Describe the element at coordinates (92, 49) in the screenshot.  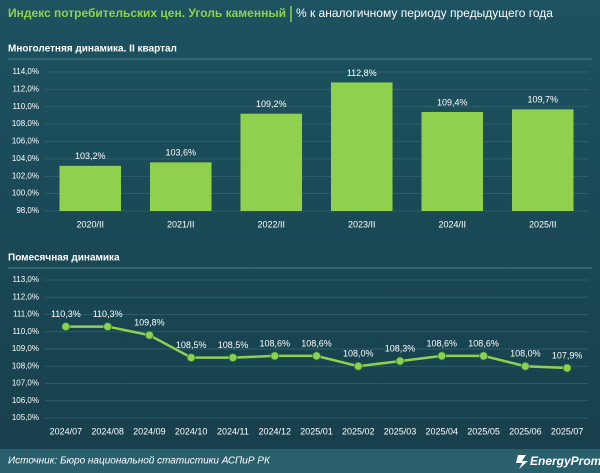
I see `chart-title: Многолетняя динамика. II квартал` at that location.